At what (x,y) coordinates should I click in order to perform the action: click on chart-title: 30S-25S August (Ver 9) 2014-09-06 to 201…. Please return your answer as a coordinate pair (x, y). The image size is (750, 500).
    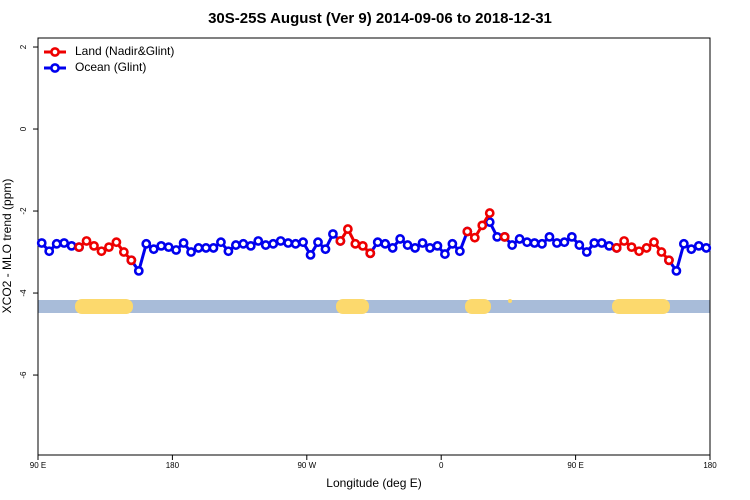
    Looking at the image, I should click on (380, 18).